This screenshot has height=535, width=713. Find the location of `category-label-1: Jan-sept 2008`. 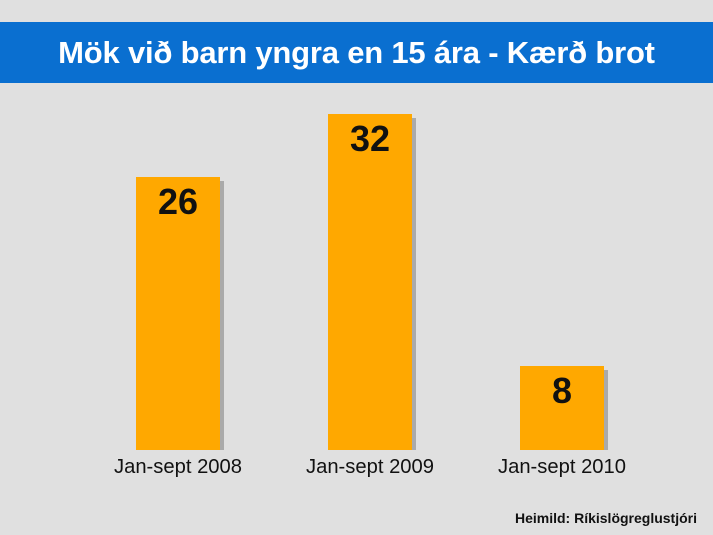

category-label-1: Jan-sept 2008 is located at coordinates (178, 467).